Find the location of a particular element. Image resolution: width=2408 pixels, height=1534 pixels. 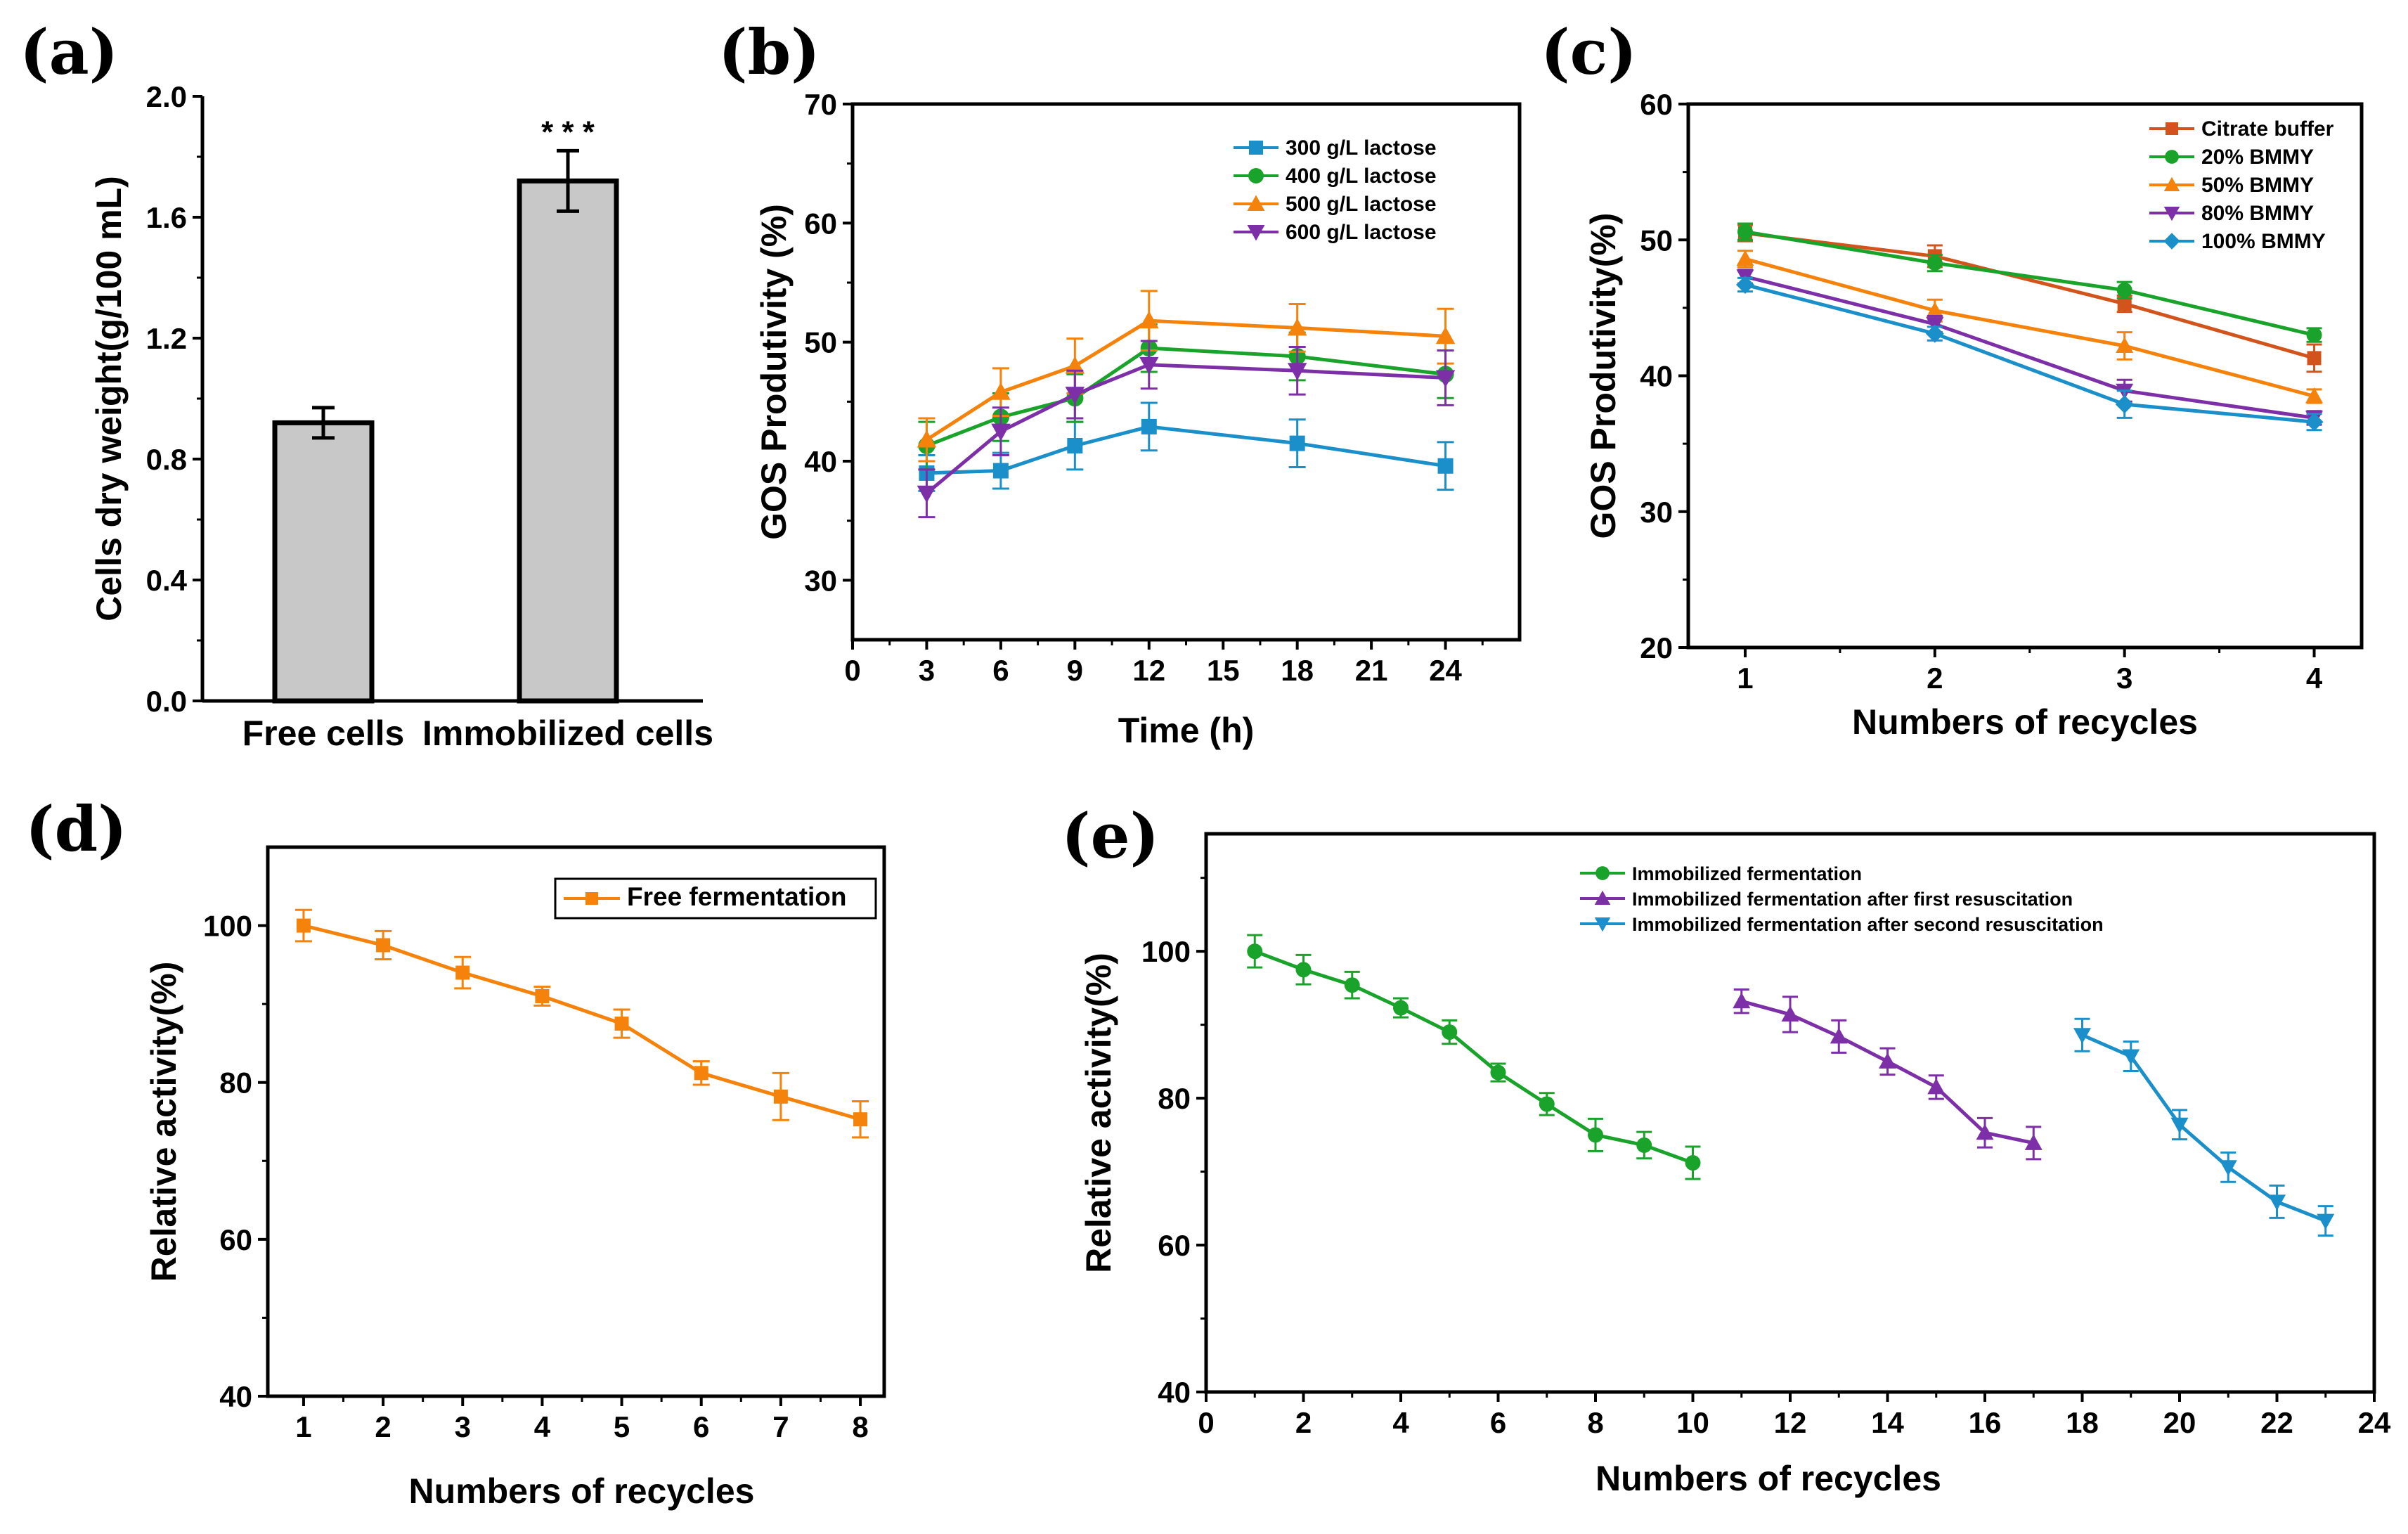

legend-entry: 20% BMMY is located at coordinates (2231, 157).